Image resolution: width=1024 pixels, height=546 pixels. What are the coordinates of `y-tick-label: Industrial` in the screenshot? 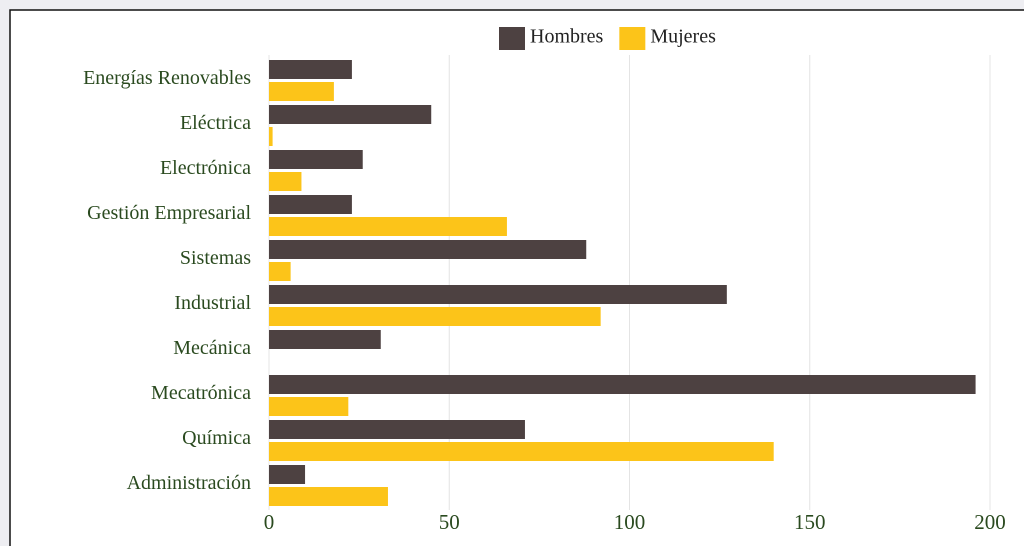 It's located at (212, 303).